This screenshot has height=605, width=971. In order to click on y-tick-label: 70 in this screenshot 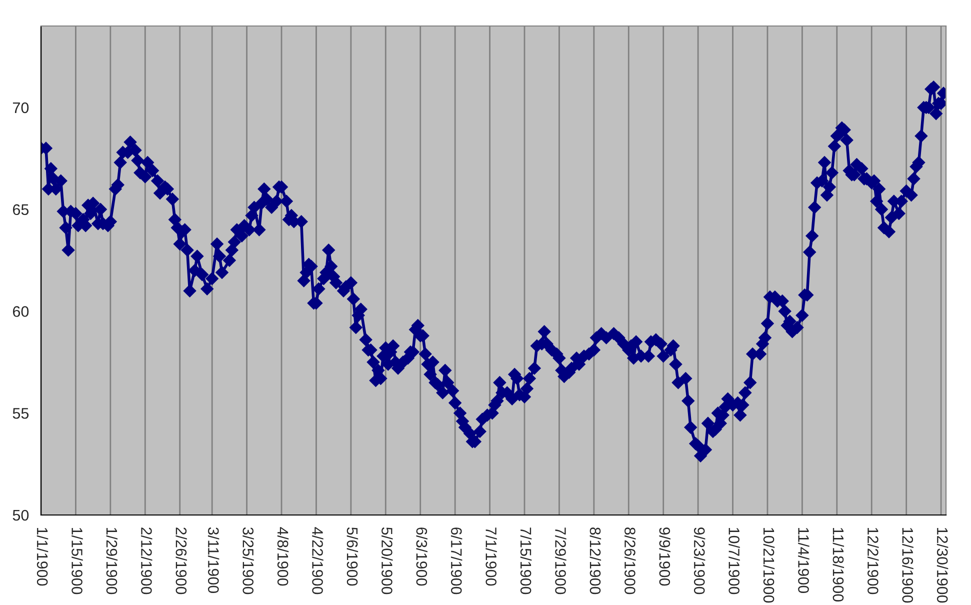, I will do `click(20, 108)`.